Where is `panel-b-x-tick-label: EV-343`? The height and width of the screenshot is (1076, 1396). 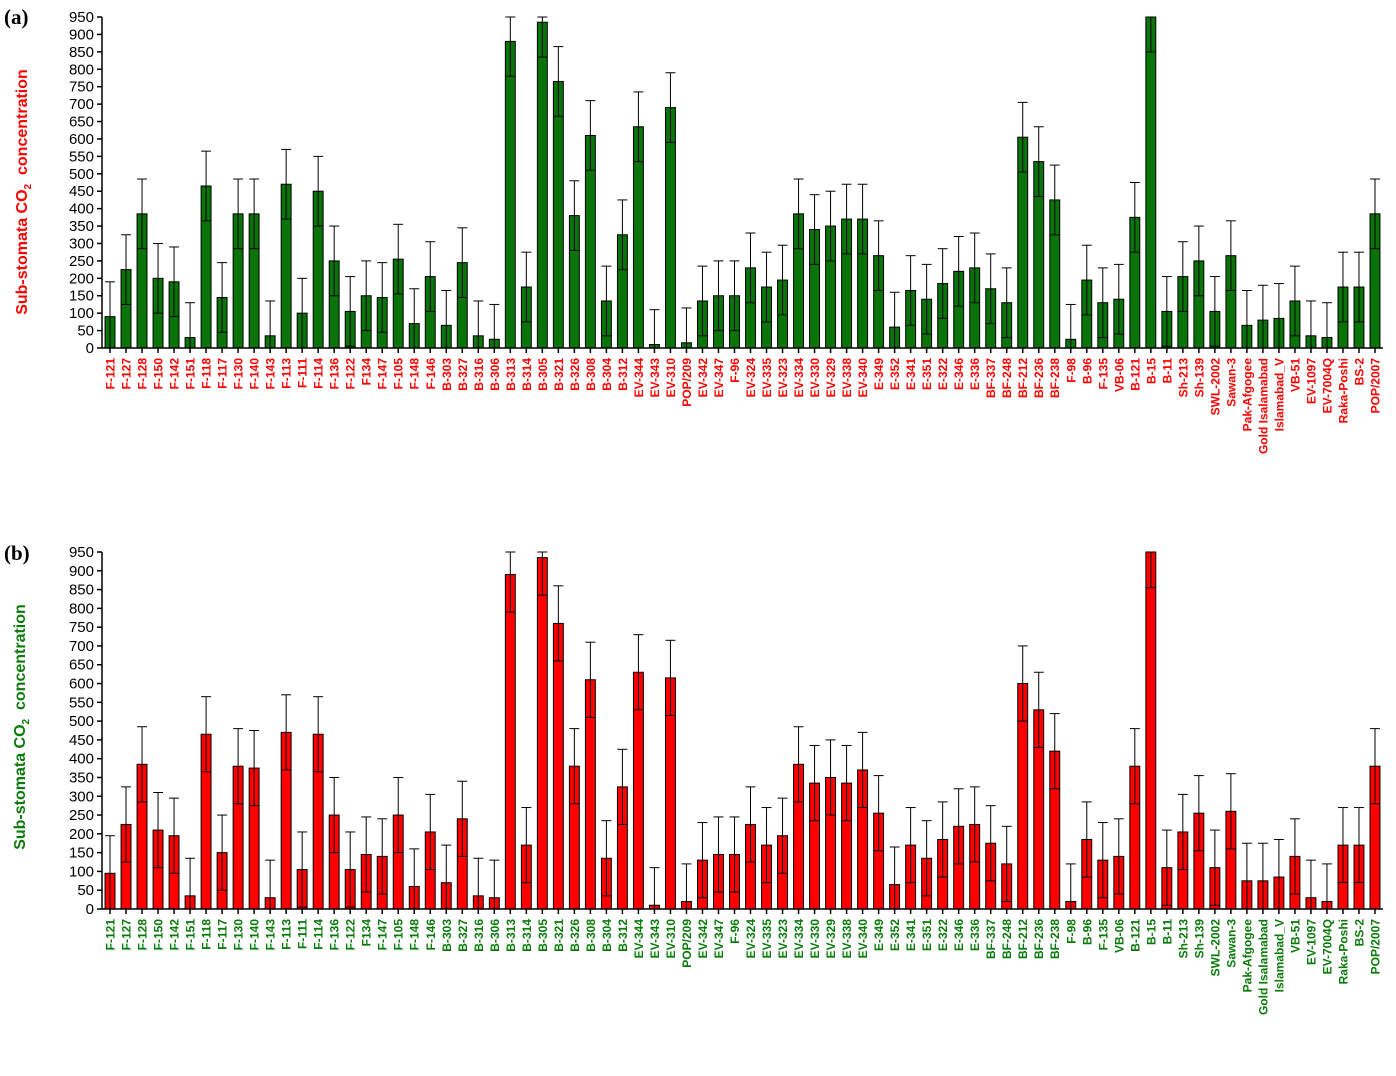
panel-b-x-tick-label: EV-343 is located at coordinates (655, 939).